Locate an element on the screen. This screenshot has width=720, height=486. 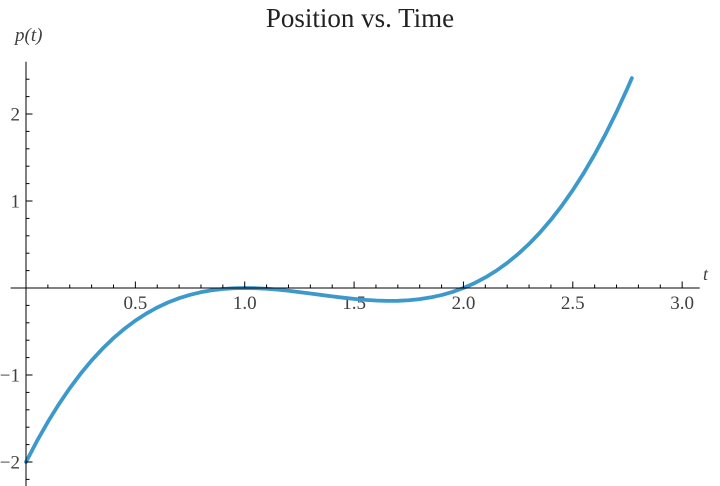
y-tick-label: −2 is located at coordinates (10, 463).